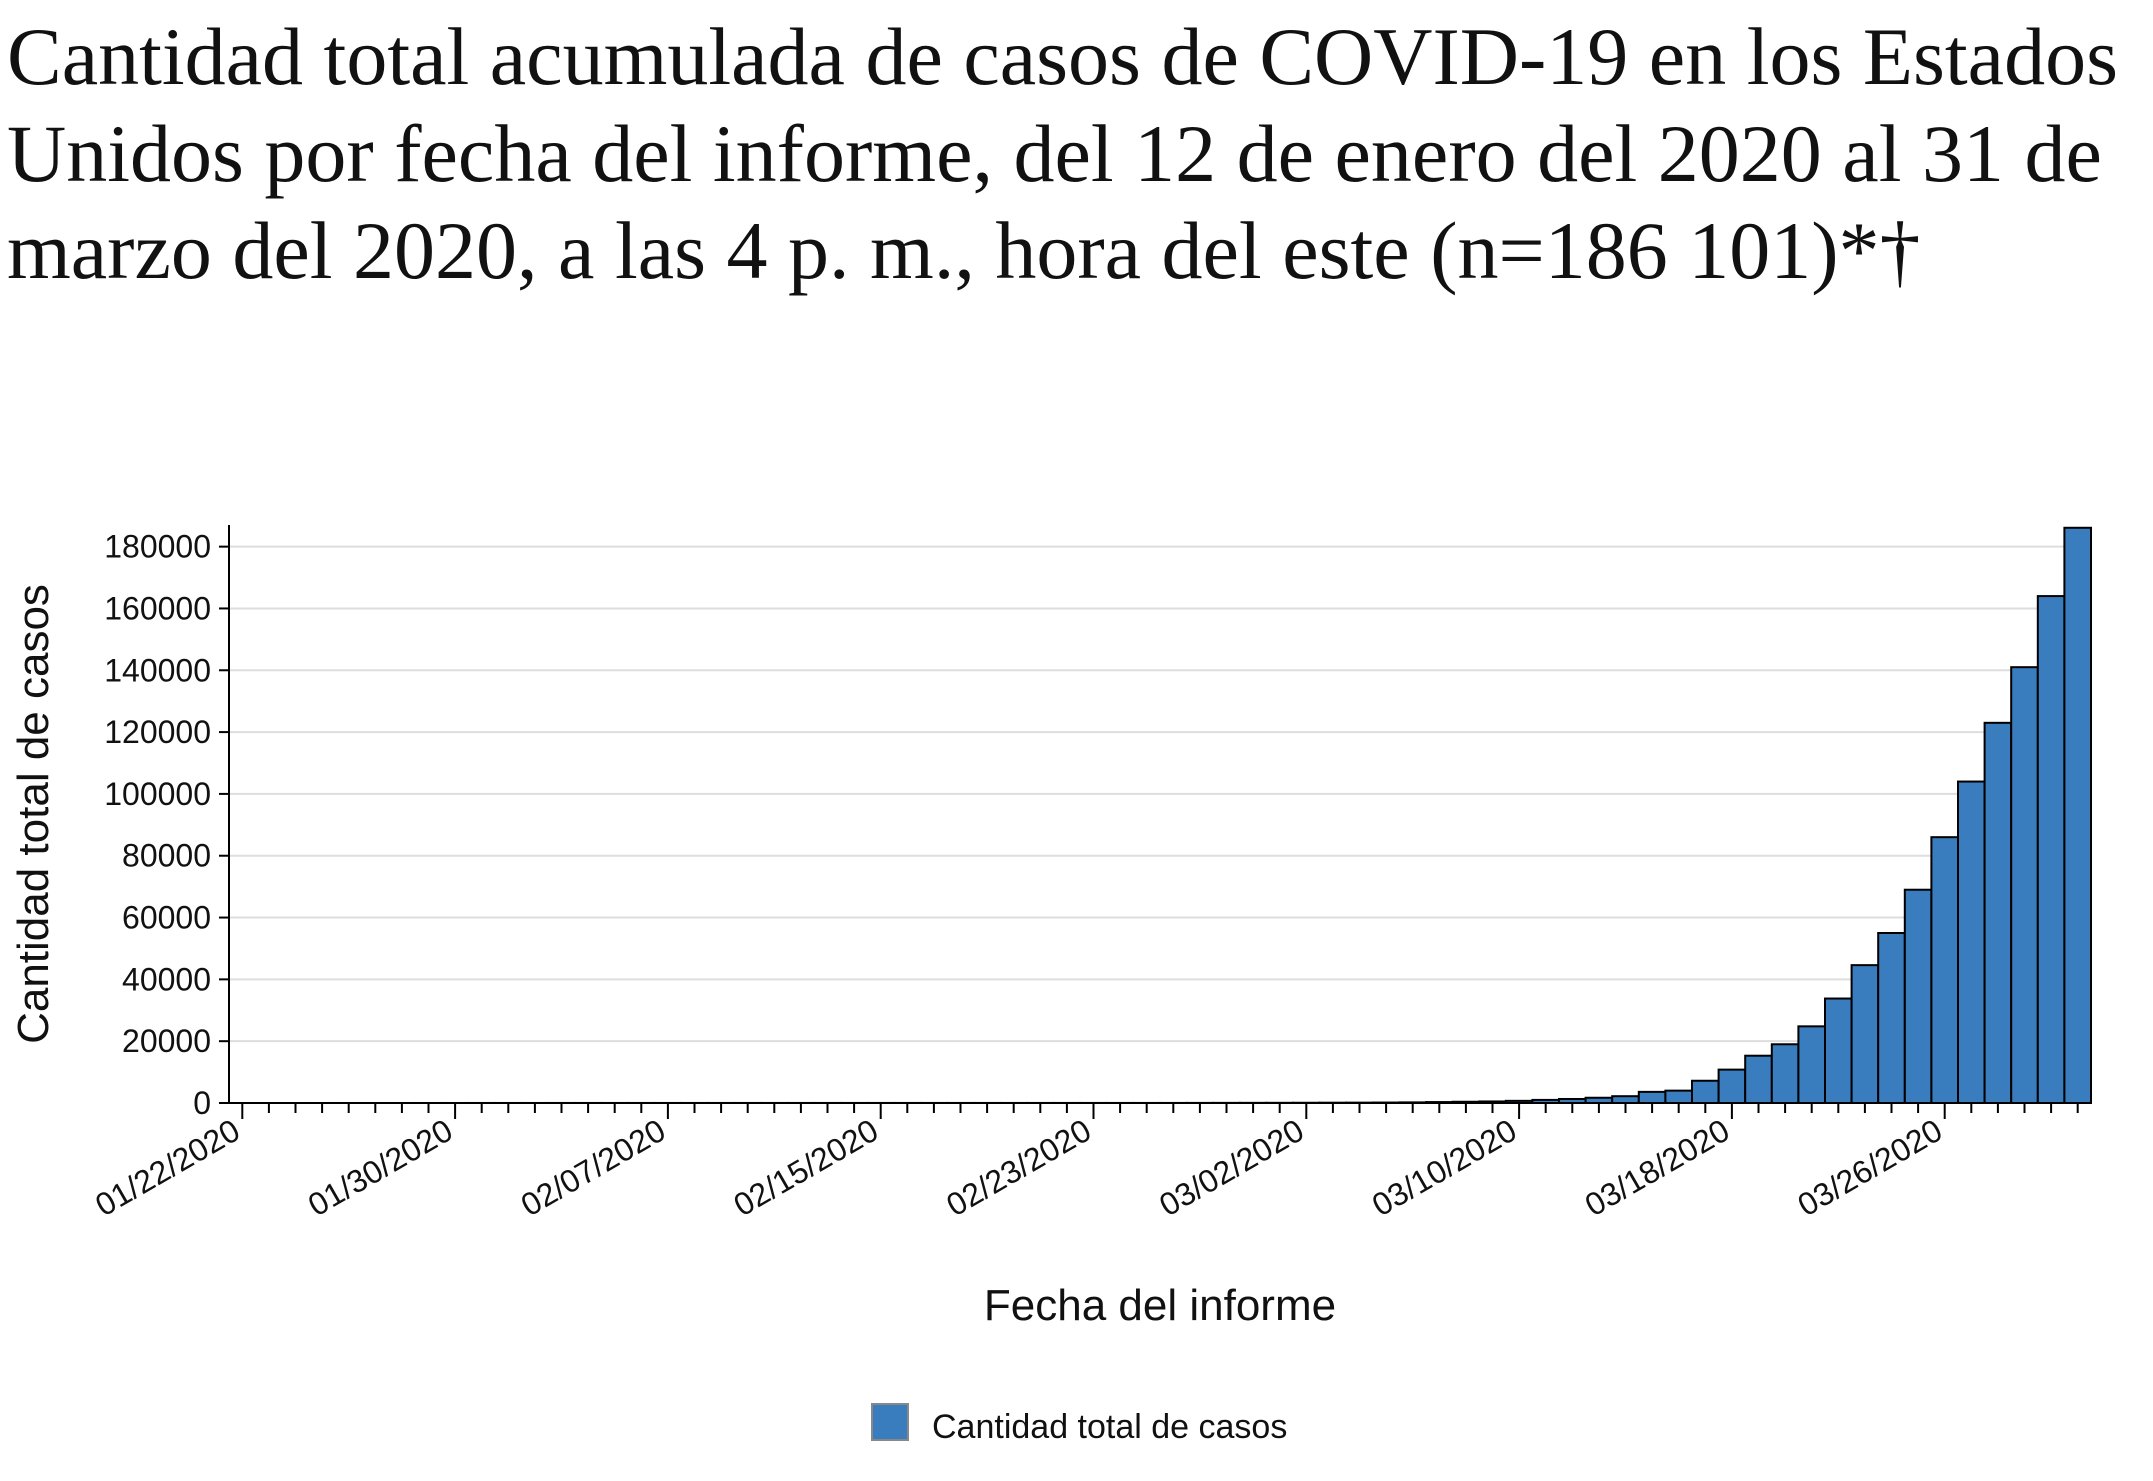  I want to click on x-tick-label: 01/30/2020, so click(380, 1167).